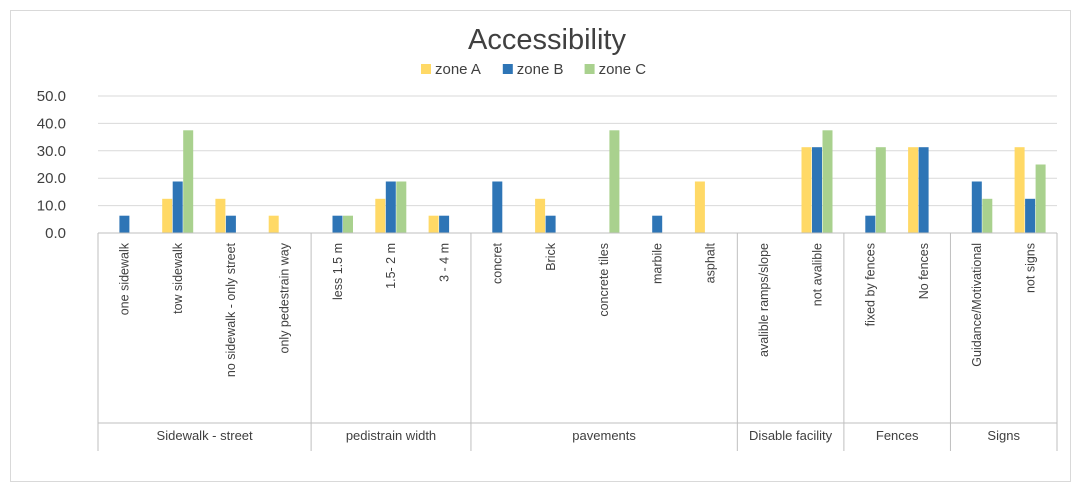  I want to click on bar-zone-c-less-1-5-m, so click(348, 224).